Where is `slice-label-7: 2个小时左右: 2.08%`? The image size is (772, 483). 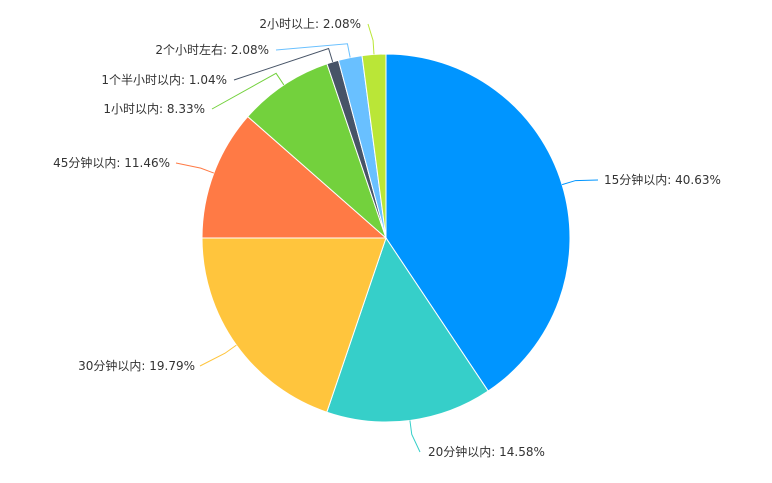
slice-label-7: 2个小时左右: 2.08% is located at coordinates (212, 49).